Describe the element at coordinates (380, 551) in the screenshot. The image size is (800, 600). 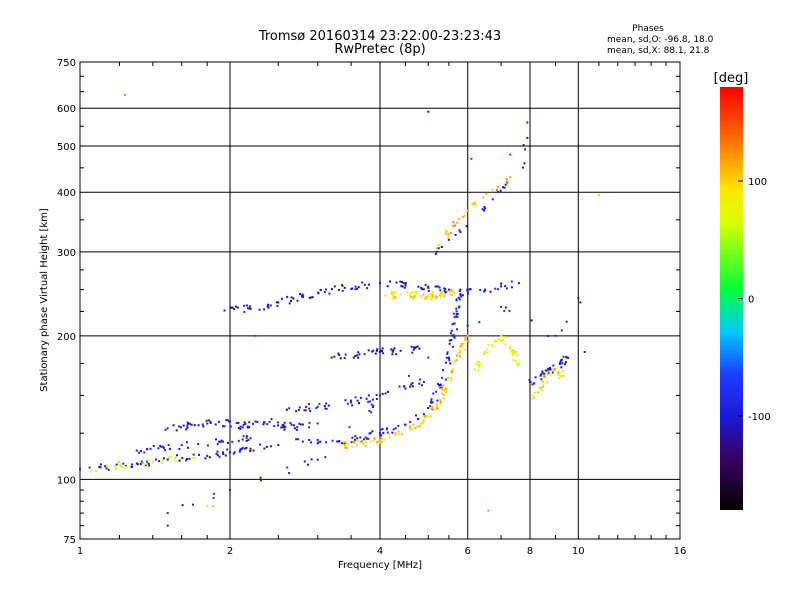
I see `x-tick-label: 4` at that location.